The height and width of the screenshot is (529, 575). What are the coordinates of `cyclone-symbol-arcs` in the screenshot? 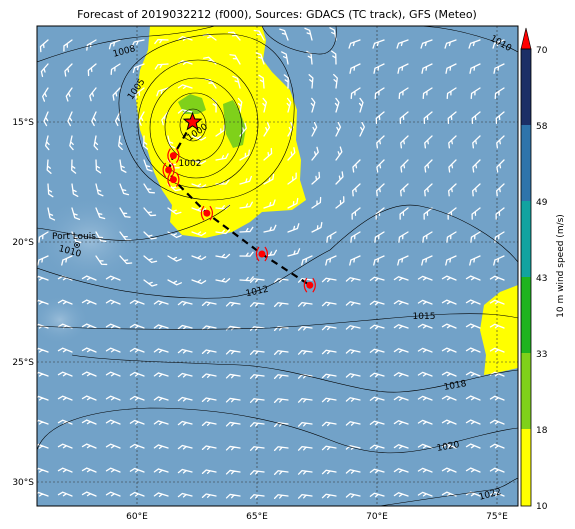 It's located at (309, 285).